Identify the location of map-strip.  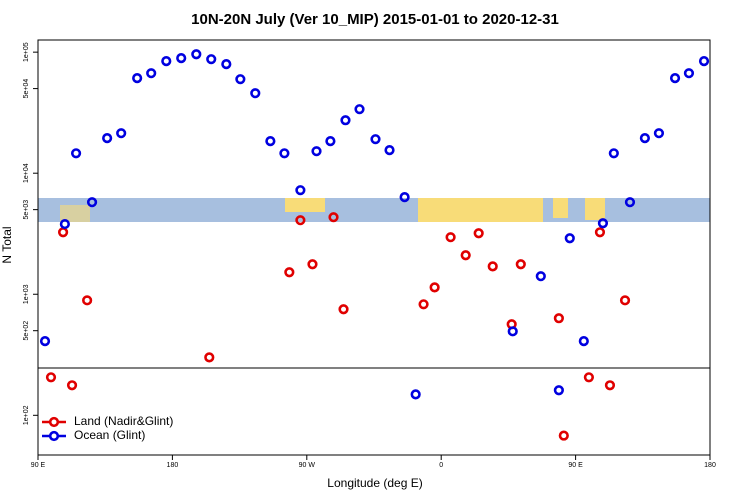
(374, 210).